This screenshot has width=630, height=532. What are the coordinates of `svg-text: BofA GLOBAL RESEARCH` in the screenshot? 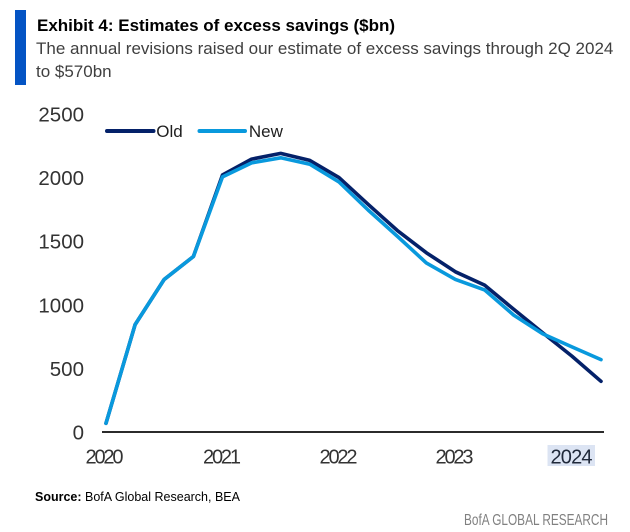 It's located at (536, 520).